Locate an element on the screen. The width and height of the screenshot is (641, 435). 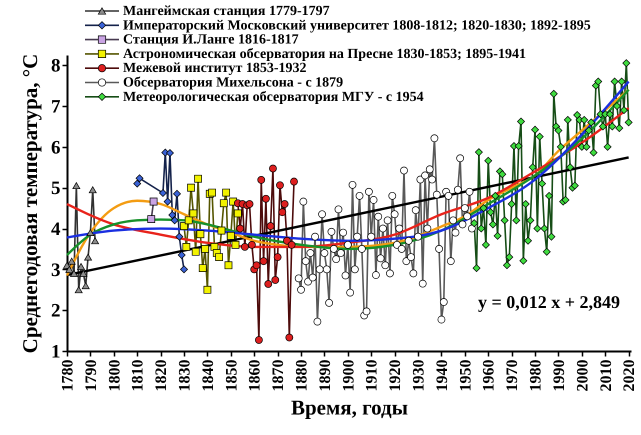
y-tick-label: 8 is located at coordinates (55, 66).